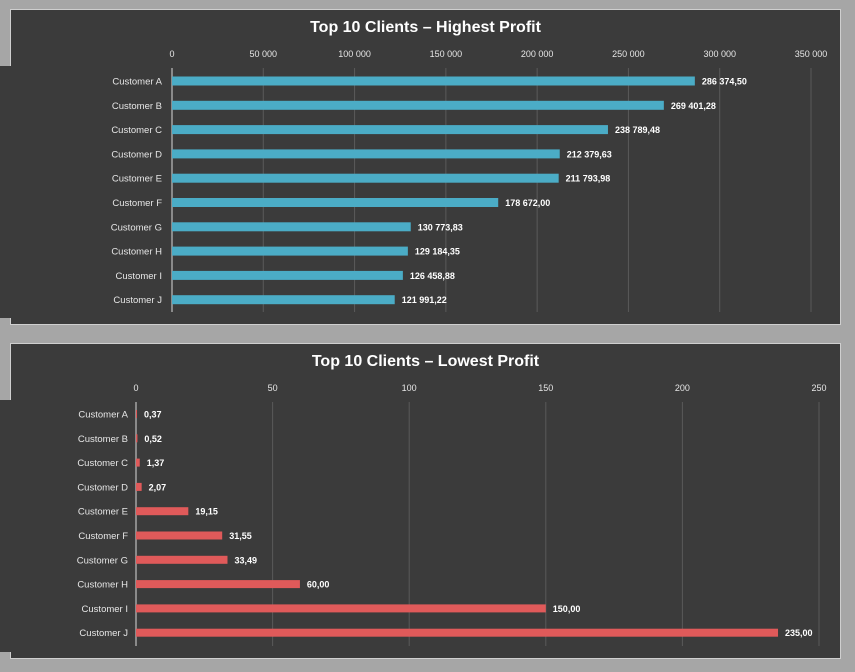  Describe the element at coordinates (799, 633) in the screenshot. I see `data-label: 235,00` at that location.